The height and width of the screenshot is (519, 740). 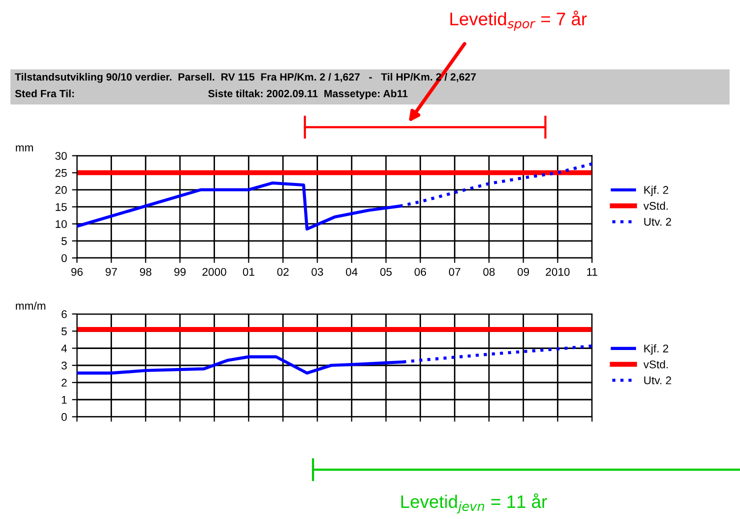 I want to click on y-tick-label: 6, so click(x=64, y=314).